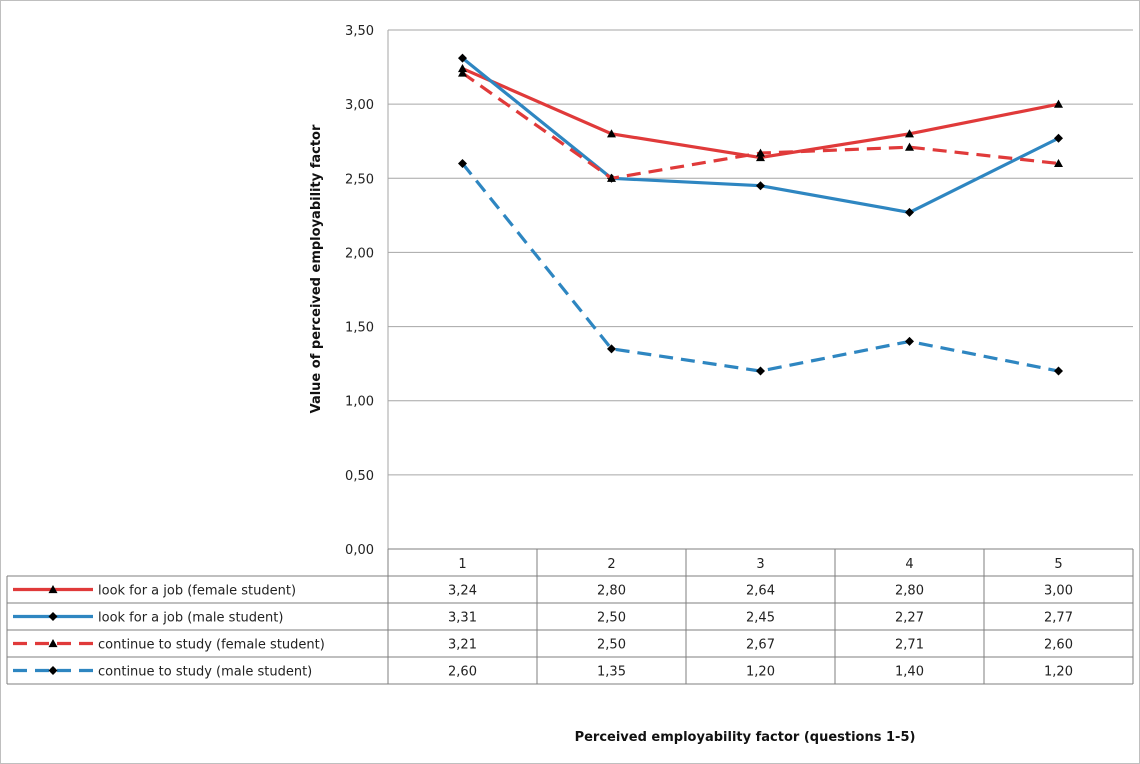  What do you see at coordinates (760, 618) in the screenshot?
I see `data-label: 2,45` at bounding box center [760, 618].